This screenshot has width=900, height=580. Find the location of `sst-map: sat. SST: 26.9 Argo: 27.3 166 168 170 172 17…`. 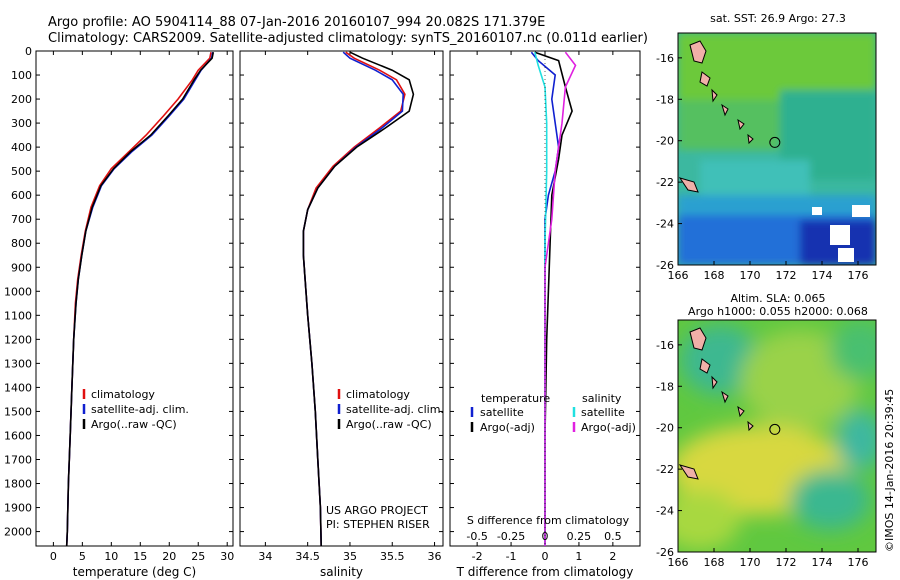

sst-map: sat. SST: 26.9 Argo: 27.3 166 168 170 172 17… is located at coordinates (766, 147).